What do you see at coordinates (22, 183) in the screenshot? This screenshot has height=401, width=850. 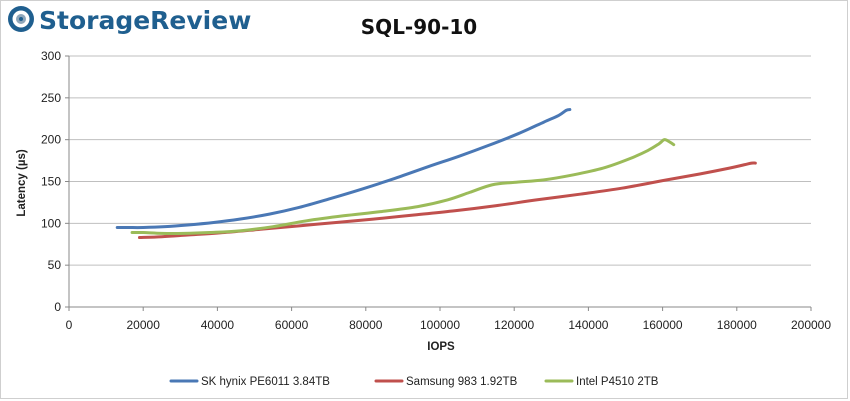 I see `y-axis-label: Latency (µs)` at bounding box center [22, 183].